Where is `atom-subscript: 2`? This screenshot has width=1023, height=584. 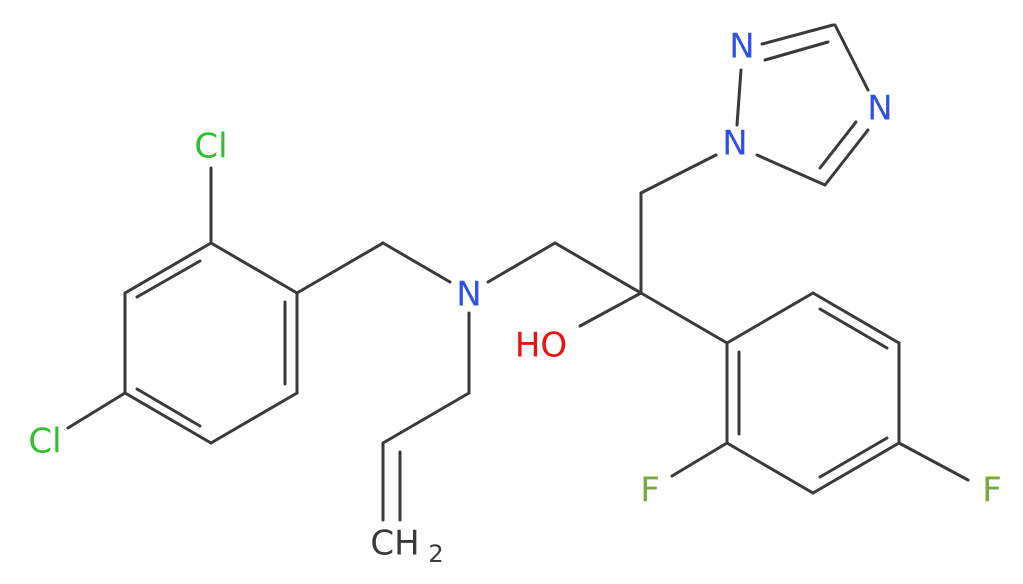
atom-subscript: 2 is located at coordinates (435, 554).